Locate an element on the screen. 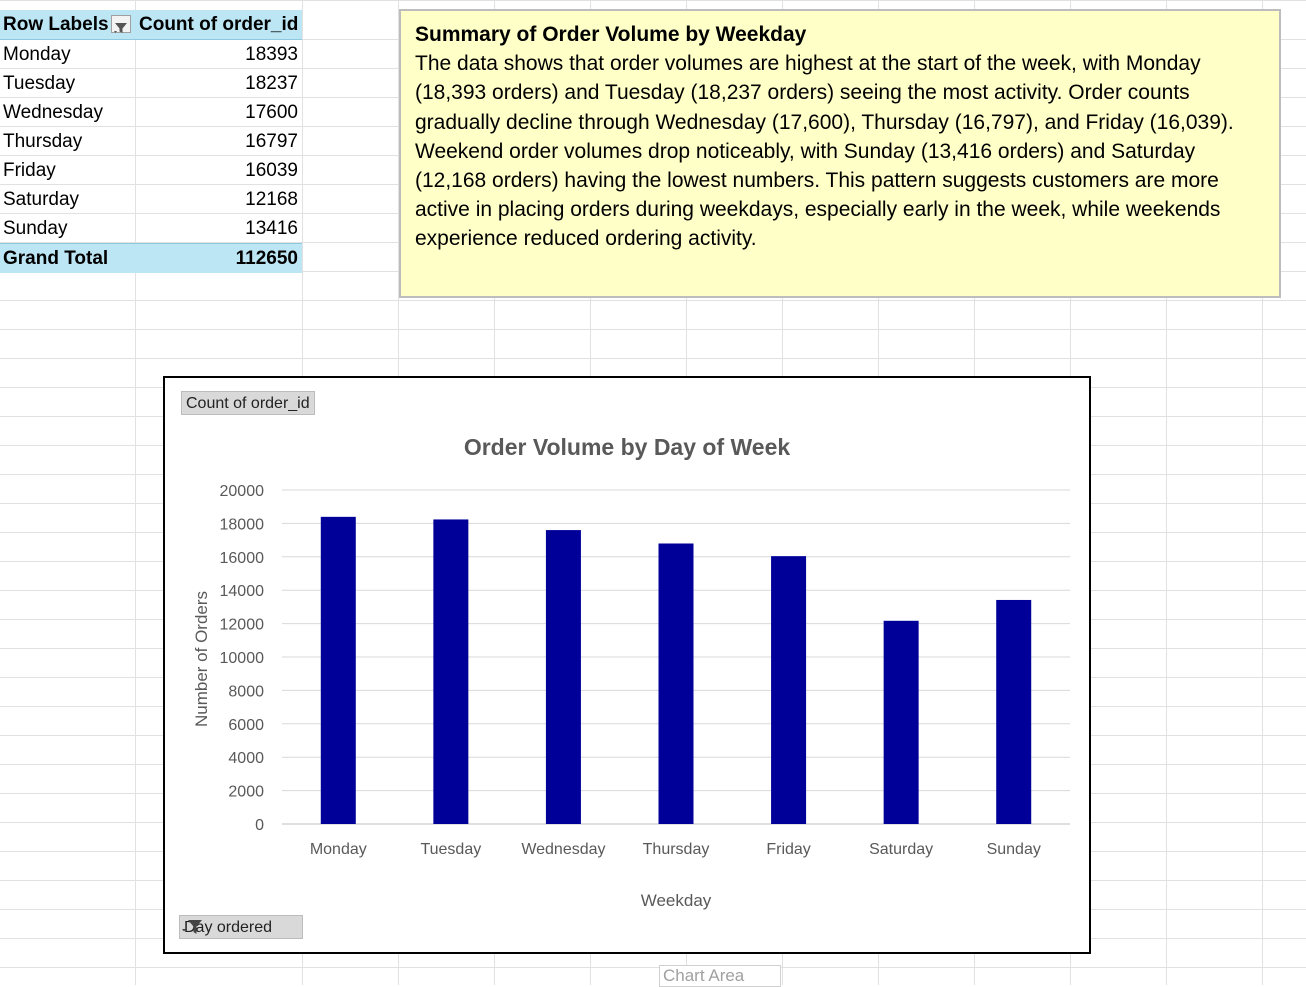 This screenshot has height=987, width=1306. bar-saturday is located at coordinates (901, 722).